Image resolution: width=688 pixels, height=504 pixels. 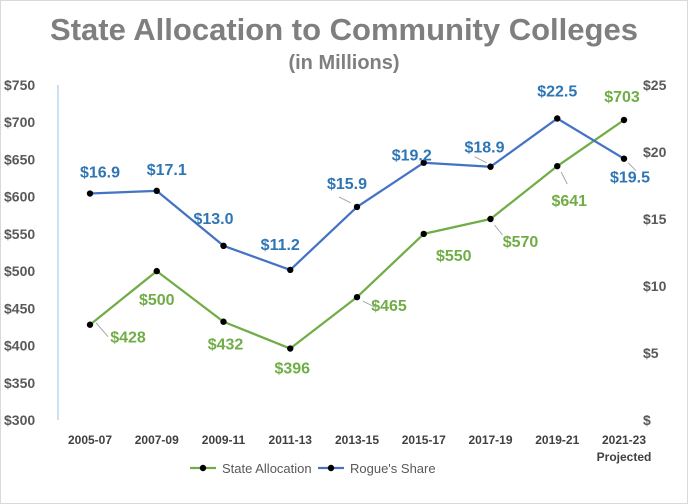 I want to click on right-axis-tick-label: $15, so click(x=655, y=219).